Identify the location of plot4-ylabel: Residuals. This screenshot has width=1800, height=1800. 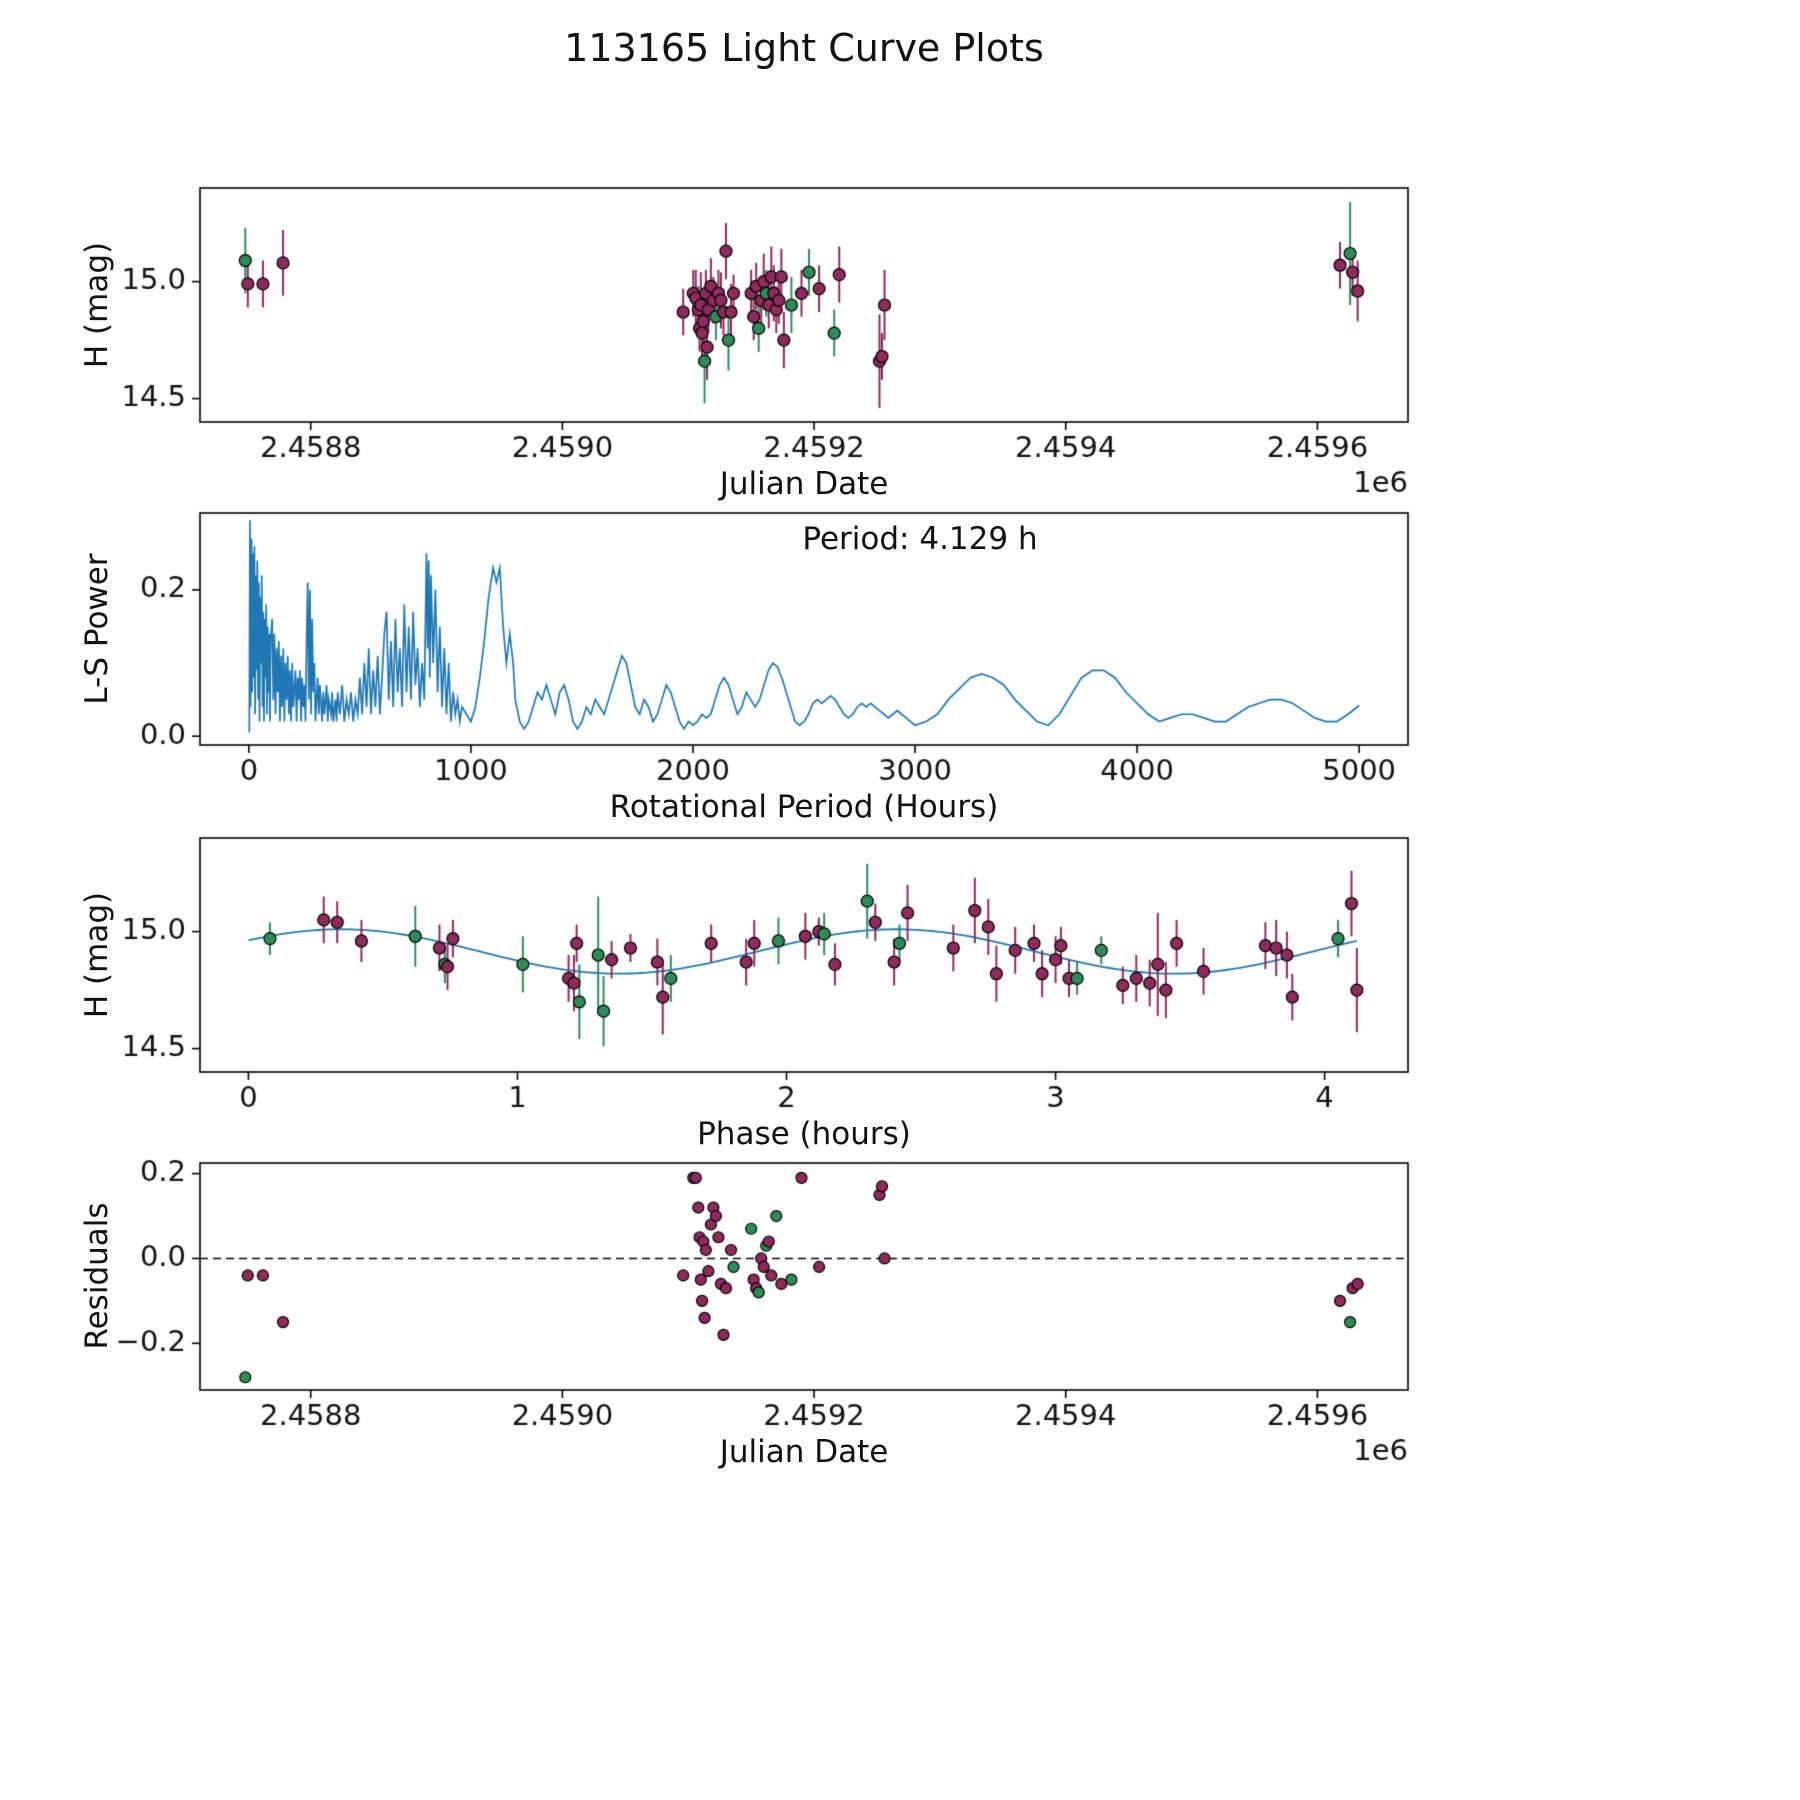
(97, 1276).